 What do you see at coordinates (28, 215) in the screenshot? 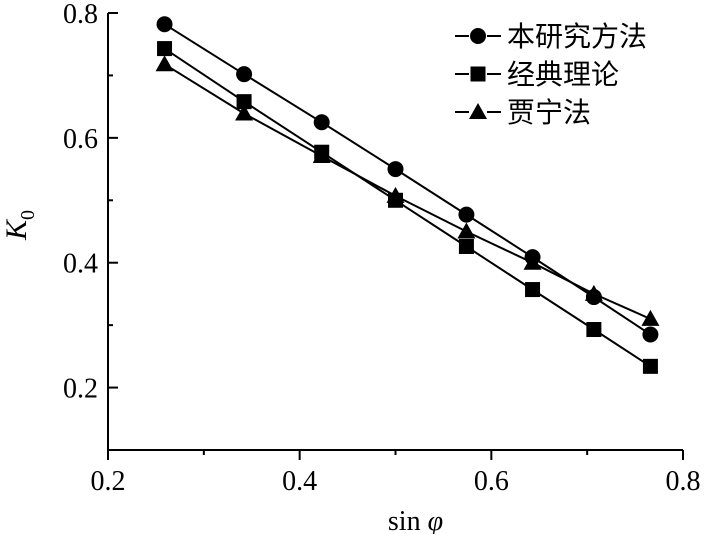
I see `y-axis-title-subscript: 0` at bounding box center [28, 215].